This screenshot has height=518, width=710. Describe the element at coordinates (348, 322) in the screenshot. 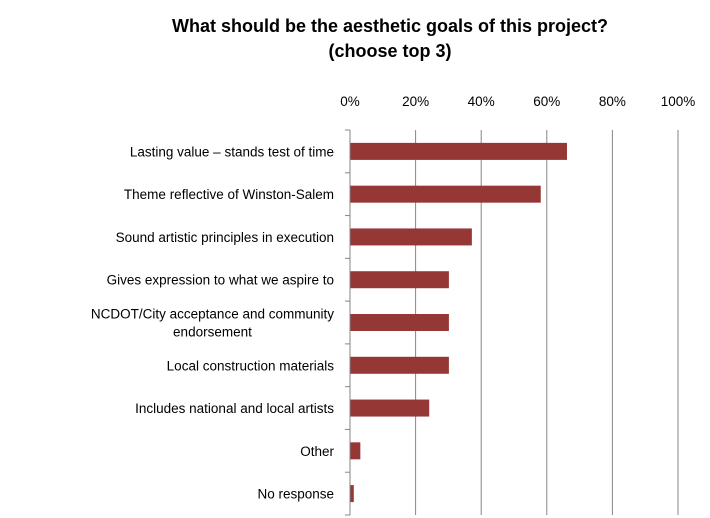

I see `category-axis` at that location.